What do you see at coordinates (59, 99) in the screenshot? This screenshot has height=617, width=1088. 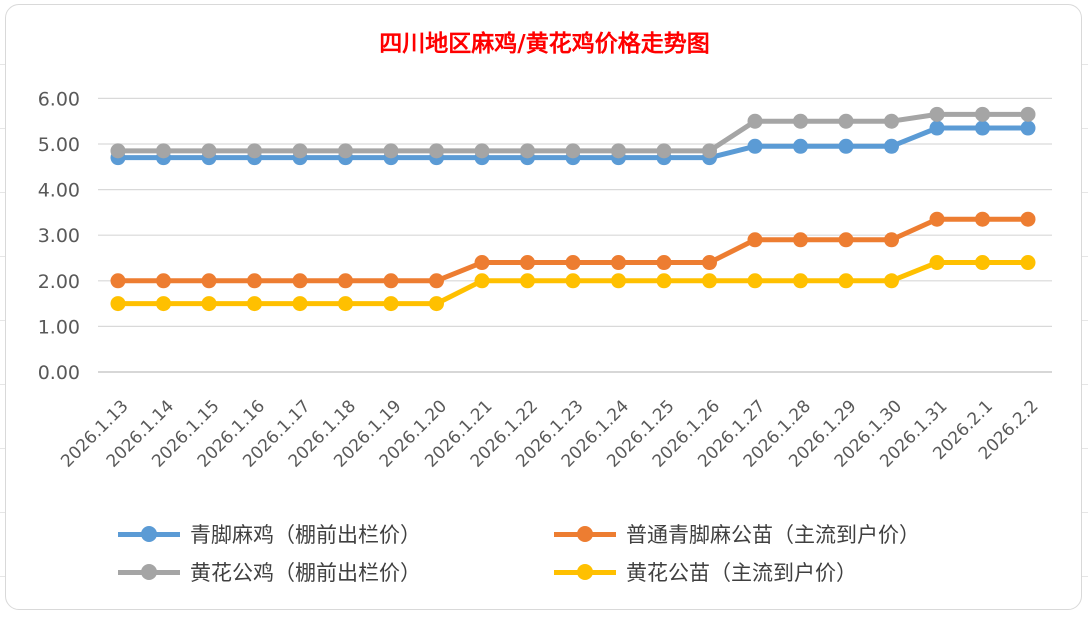 I see `y-tick-label: 6.00` at bounding box center [59, 99].